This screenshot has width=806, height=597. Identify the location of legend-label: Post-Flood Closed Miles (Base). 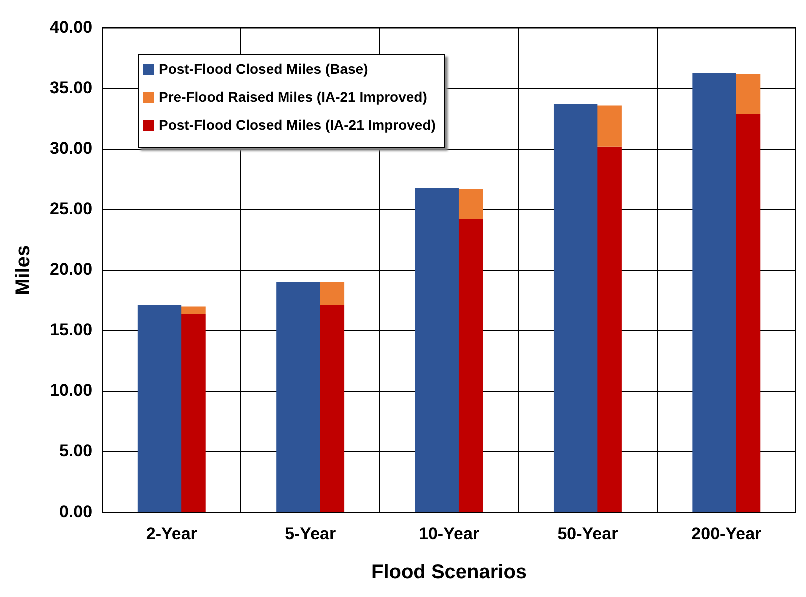
(263, 69).